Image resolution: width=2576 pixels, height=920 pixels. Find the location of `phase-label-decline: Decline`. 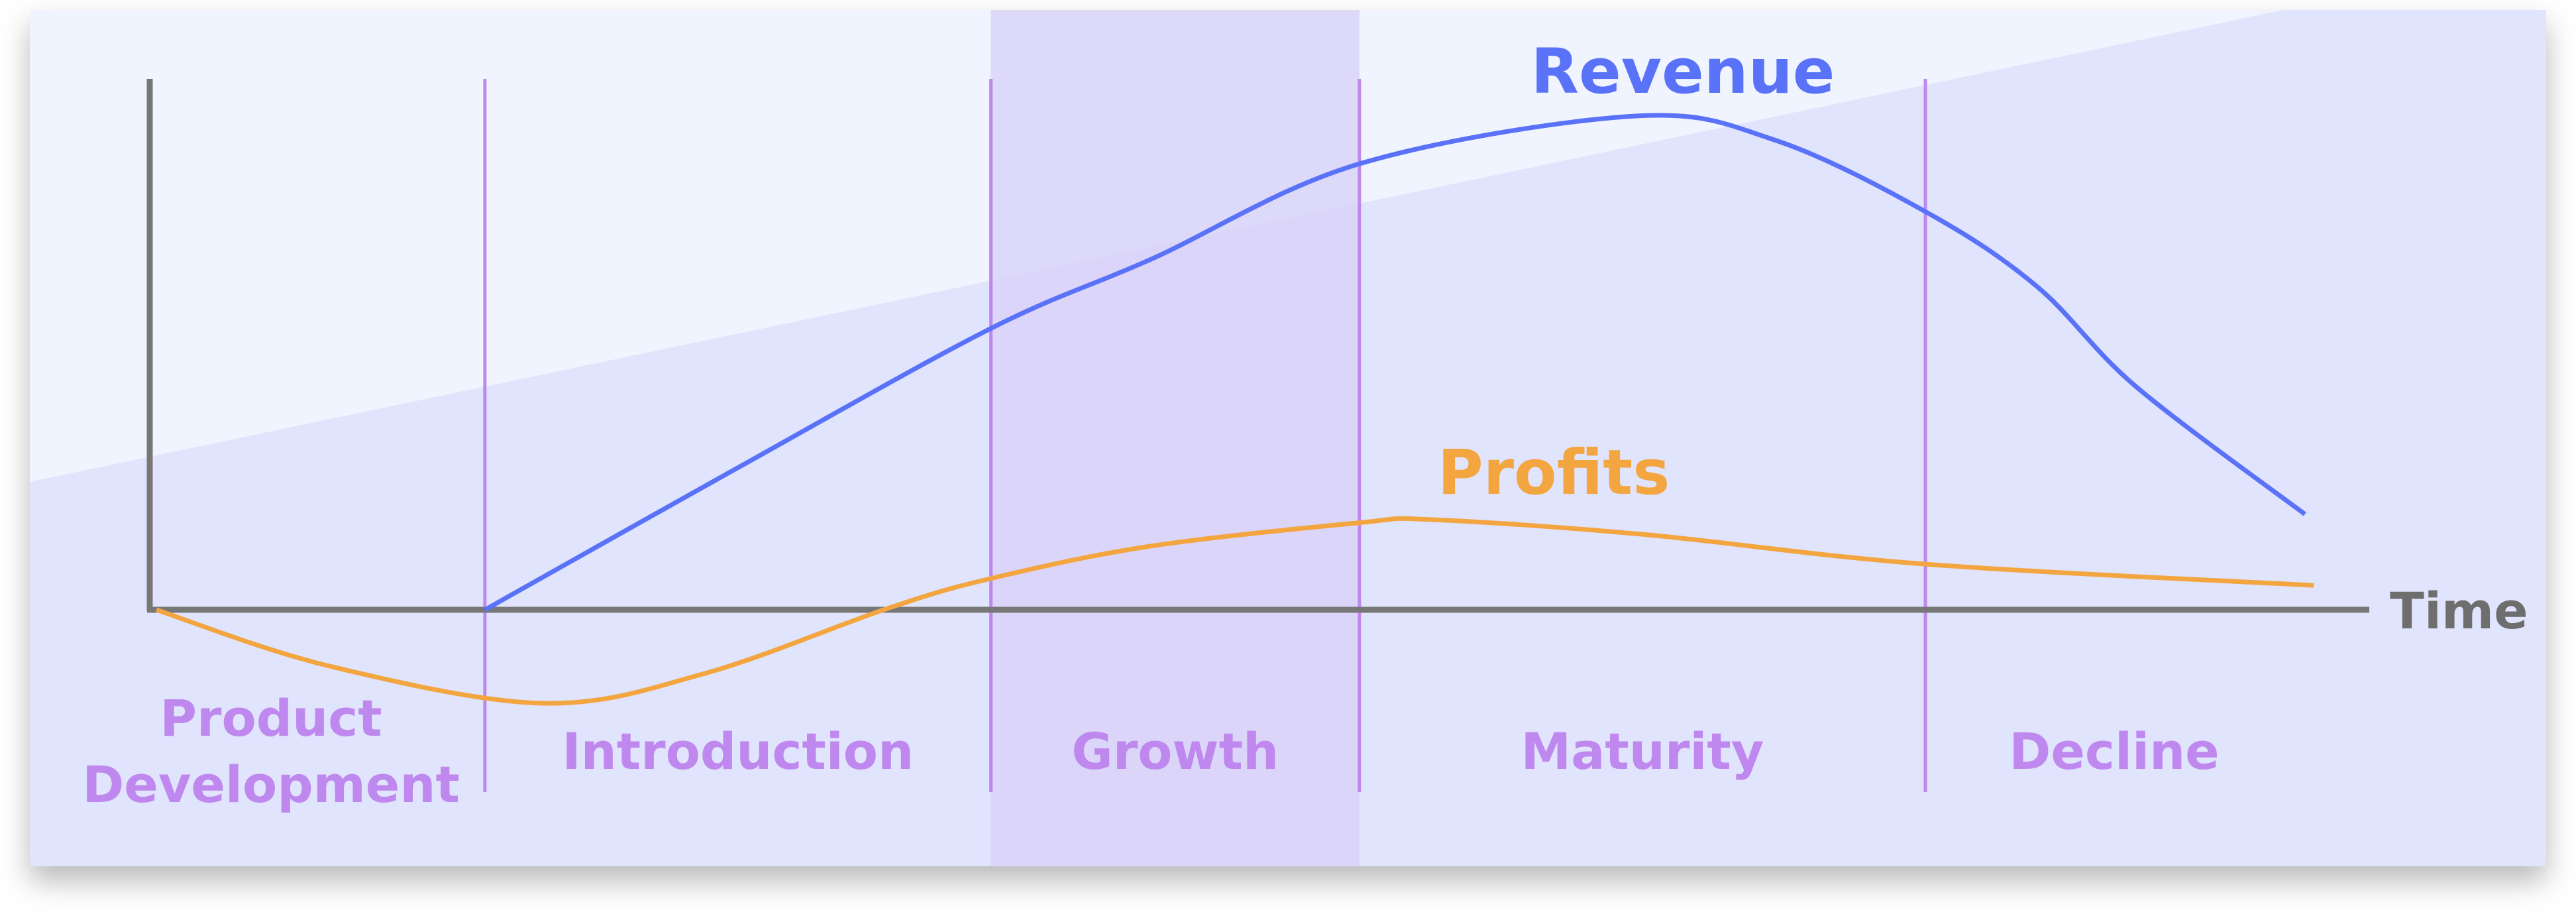

phase-label-decline: Decline is located at coordinates (2114, 751).